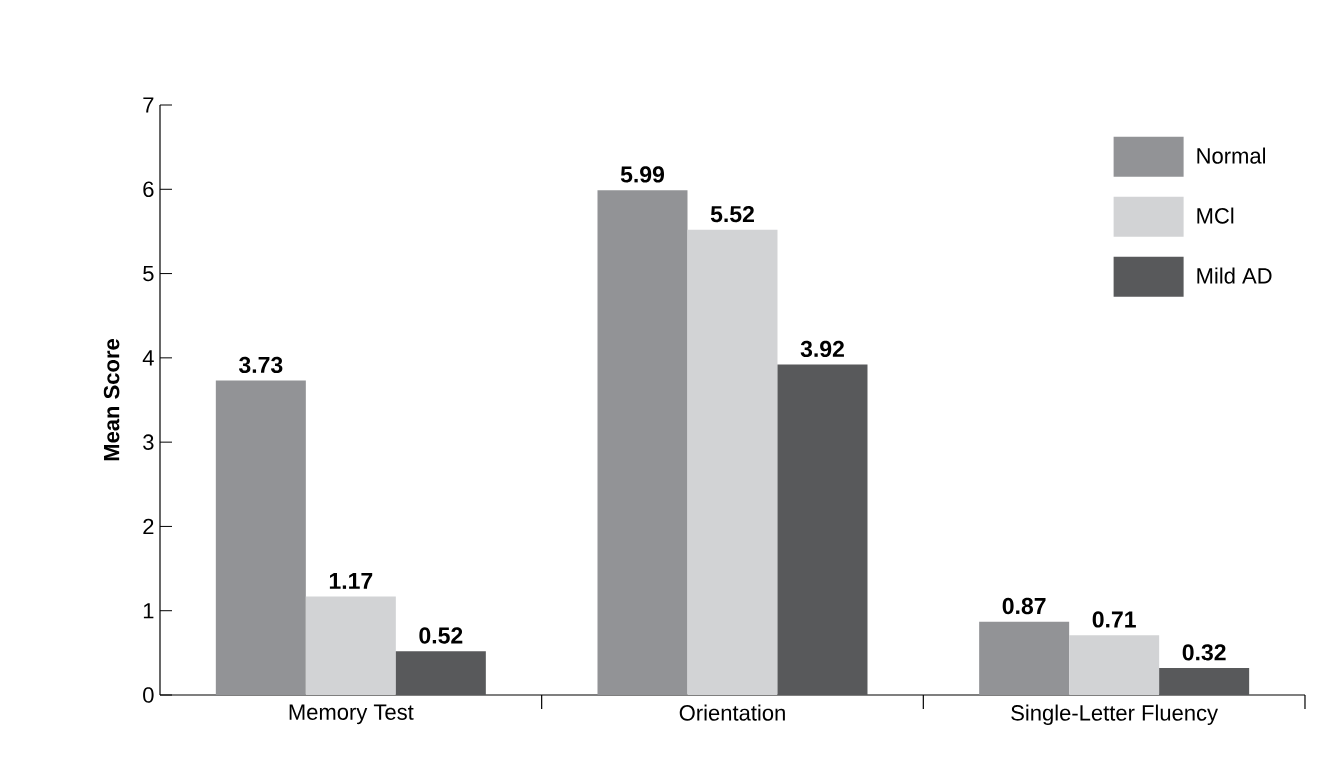 The image size is (1341, 758). I want to click on x-tick-label: Single-Letter Fluency, so click(1114, 715).